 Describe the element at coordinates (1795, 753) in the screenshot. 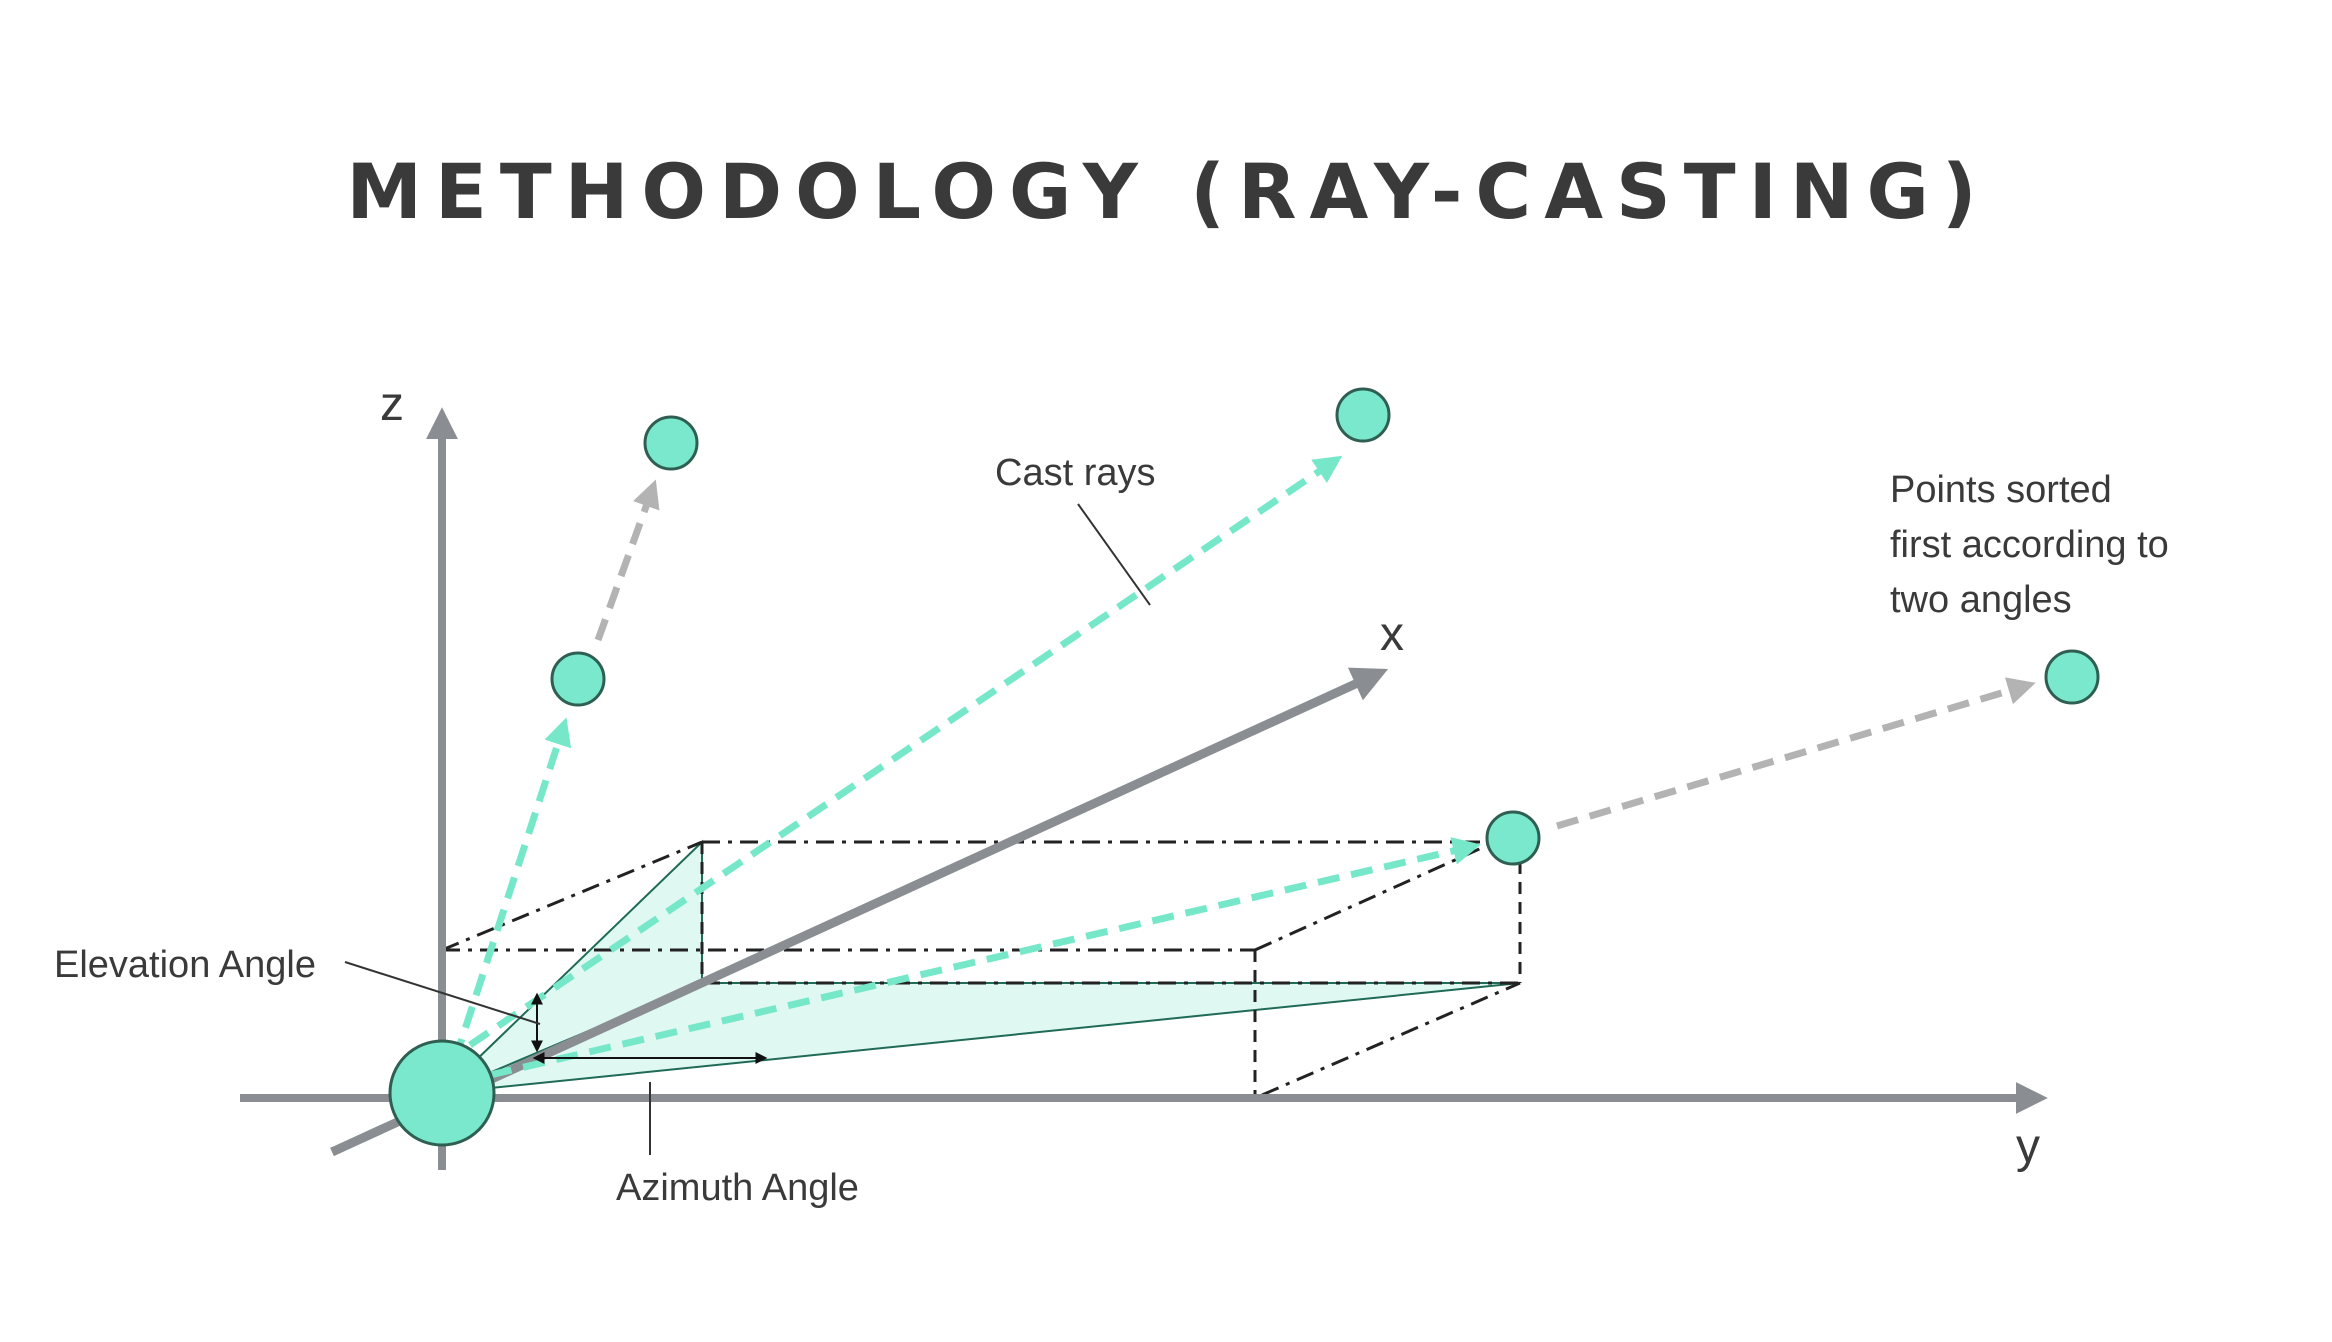

I see `ray-continued-right` at that location.